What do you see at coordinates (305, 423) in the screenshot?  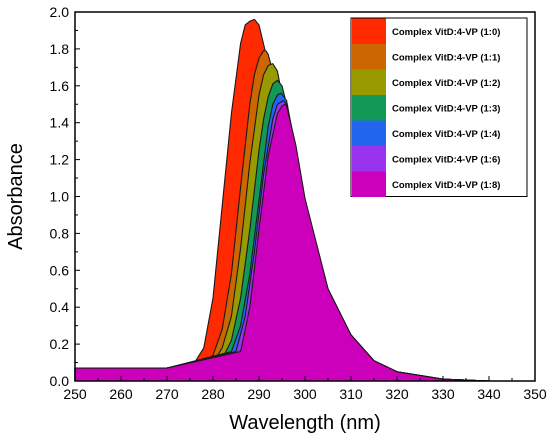 I see `x-axis-title: Wavelength (nm)` at bounding box center [305, 423].